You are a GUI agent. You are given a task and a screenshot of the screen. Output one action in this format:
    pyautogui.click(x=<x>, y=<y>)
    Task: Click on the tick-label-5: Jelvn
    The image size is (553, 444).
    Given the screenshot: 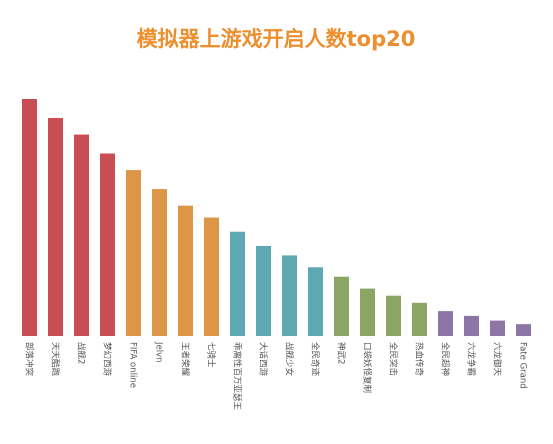 What is the action you would take?
    pyautogui.click(x=159, y=352)
    